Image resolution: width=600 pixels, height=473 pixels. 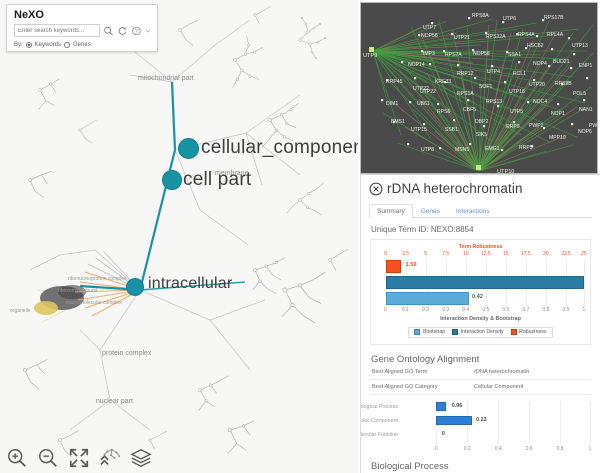 What do you see at coordinates (486, 310) in the screenshot?
I see `bot-tick-5: 0.5` at bounding box center [486, 310].